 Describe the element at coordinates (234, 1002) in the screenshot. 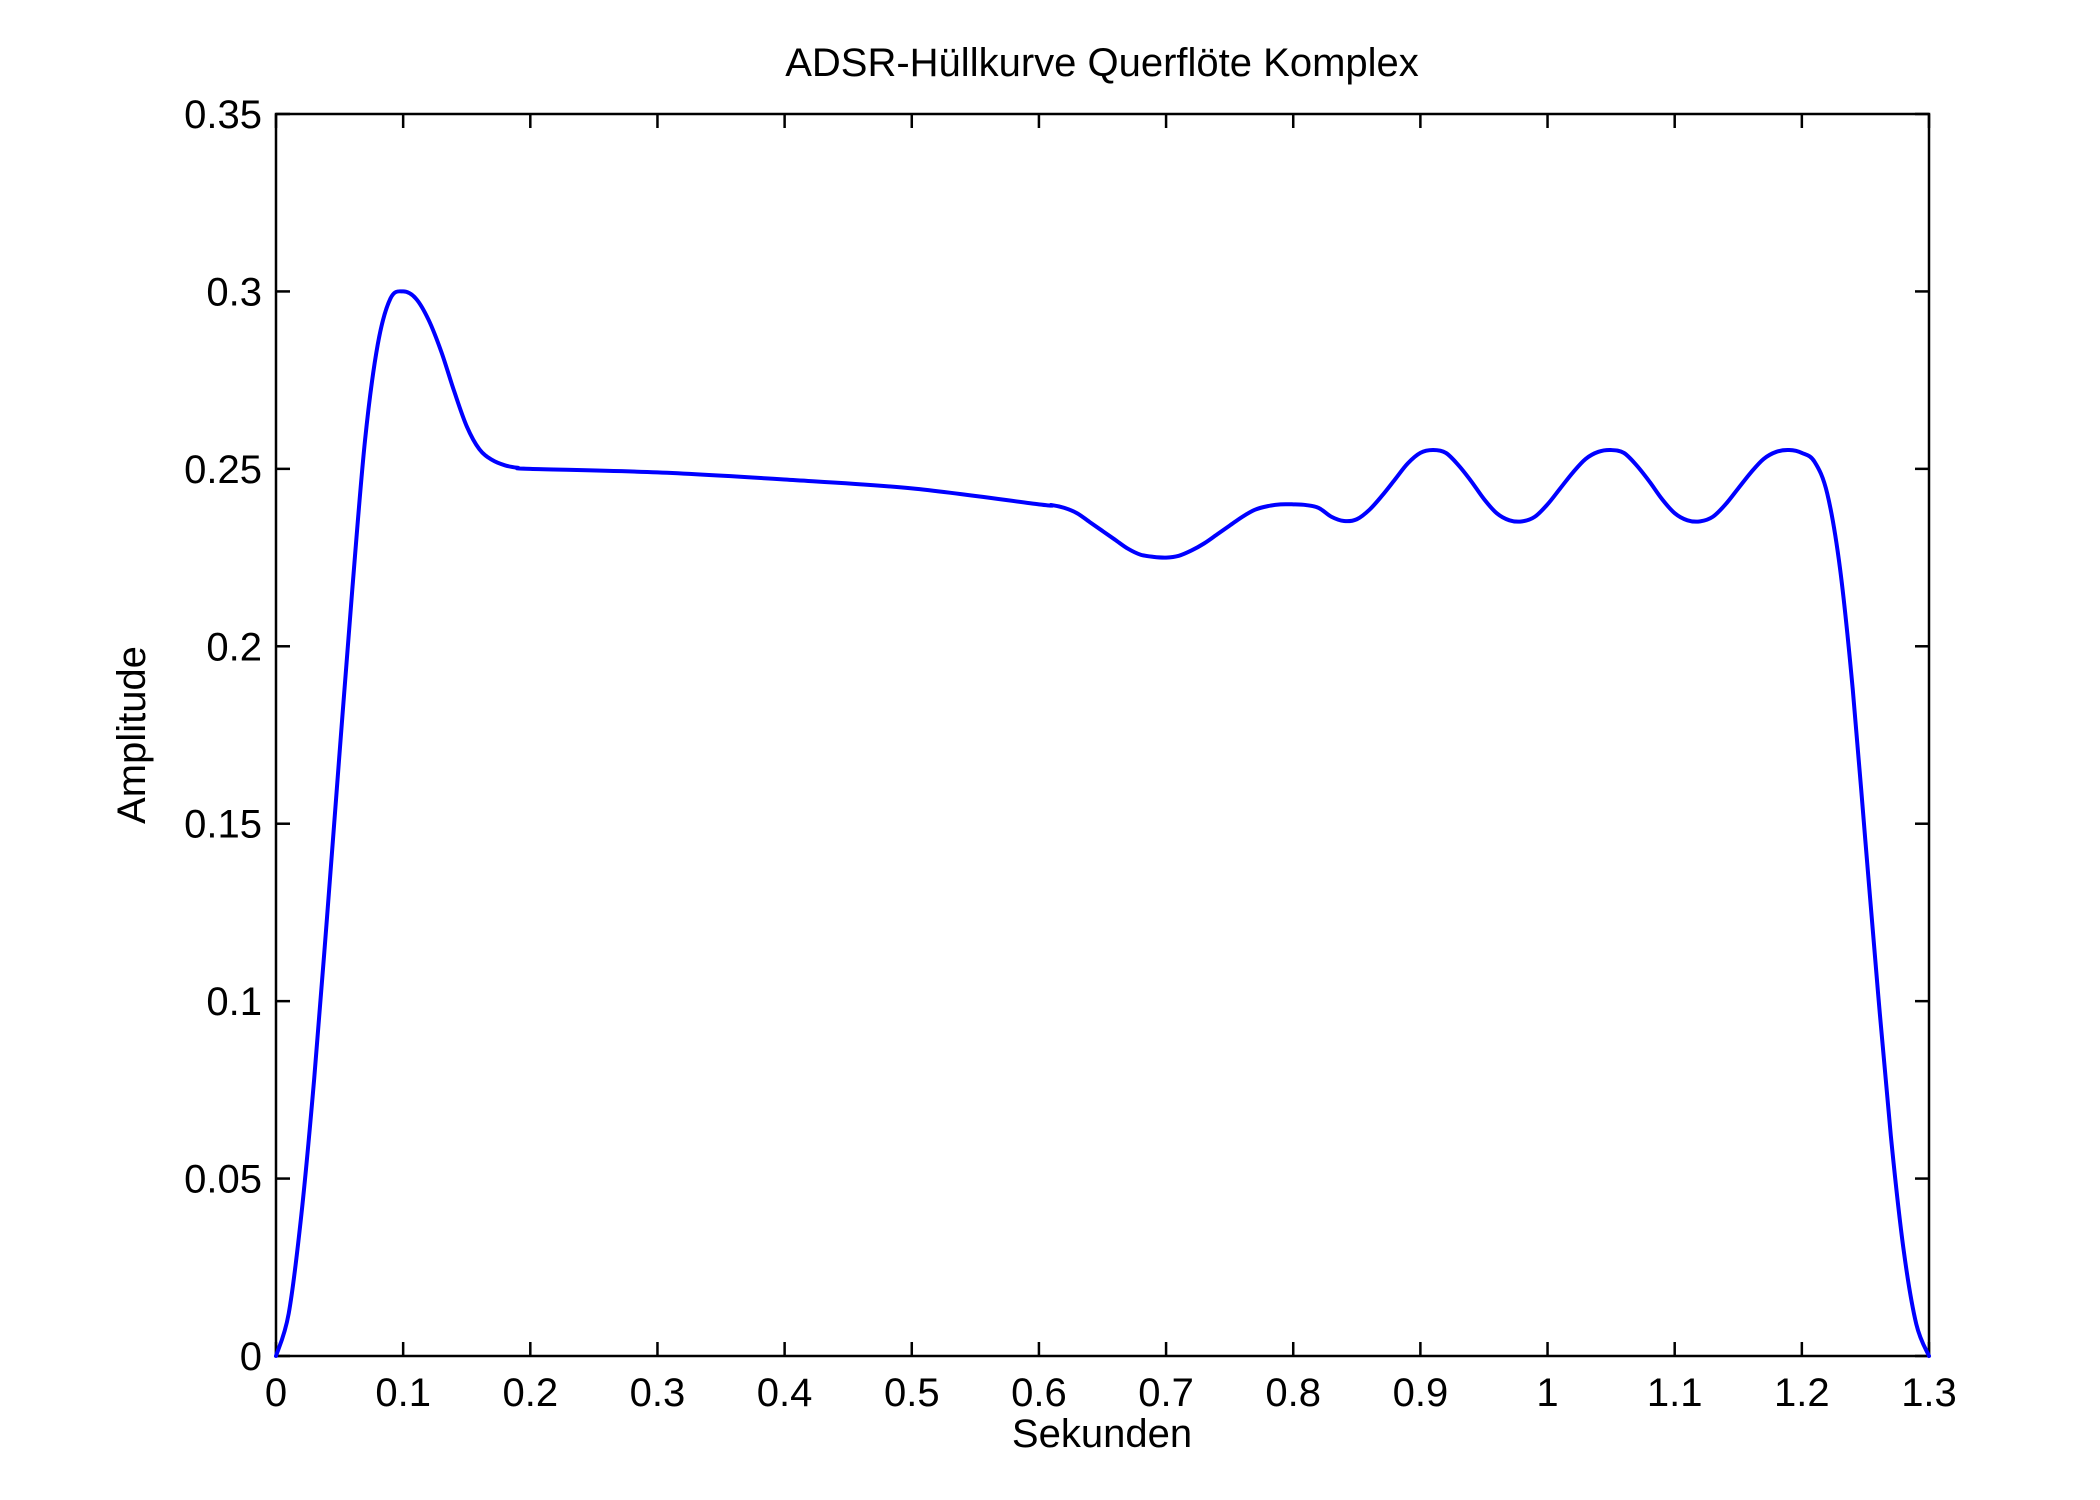

I see `y-tick-label: 0.1` at that location.